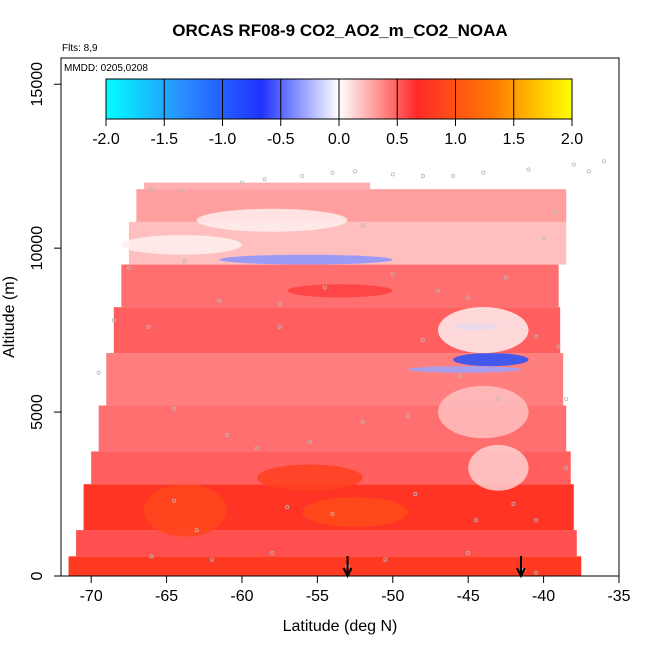 This screenshot has width=650, height=650. What do you see at coordinates (223, 139) in the screenshot?
I see `colorbar-tick-label: -1.0` at bounding box center [223, 139].